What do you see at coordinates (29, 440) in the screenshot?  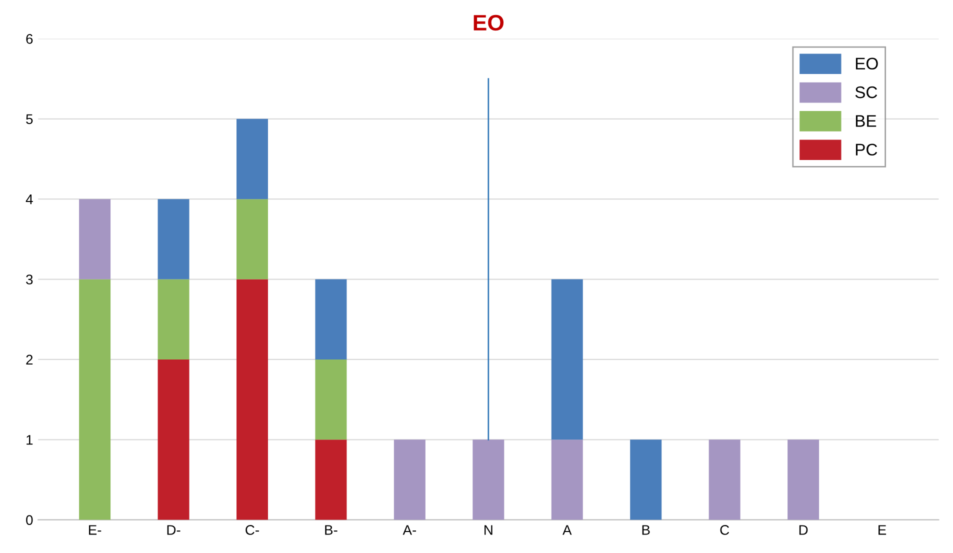 I see `y-tick-label: 1` at bounding box center [29, 440].